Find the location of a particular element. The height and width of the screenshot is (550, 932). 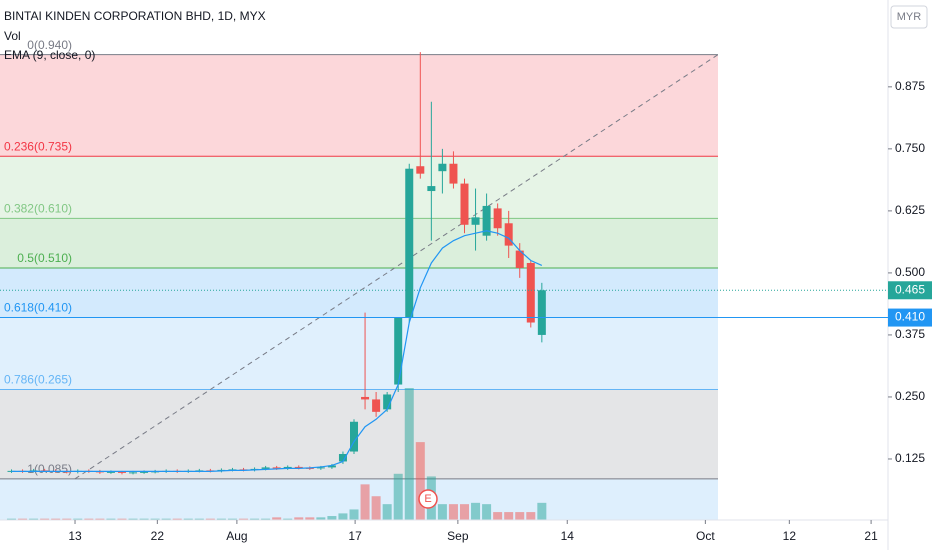

price-tag-label: 0.410 is located at coordinates (910, 317).